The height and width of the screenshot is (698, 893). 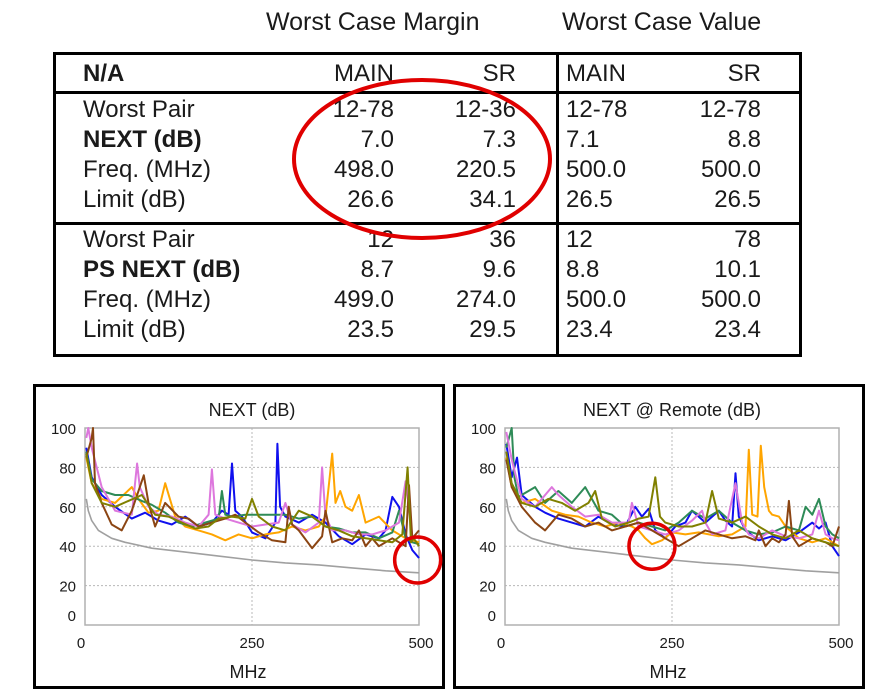 I want to click on cell-value-sr: 23.4, so click(x=737, y=329).